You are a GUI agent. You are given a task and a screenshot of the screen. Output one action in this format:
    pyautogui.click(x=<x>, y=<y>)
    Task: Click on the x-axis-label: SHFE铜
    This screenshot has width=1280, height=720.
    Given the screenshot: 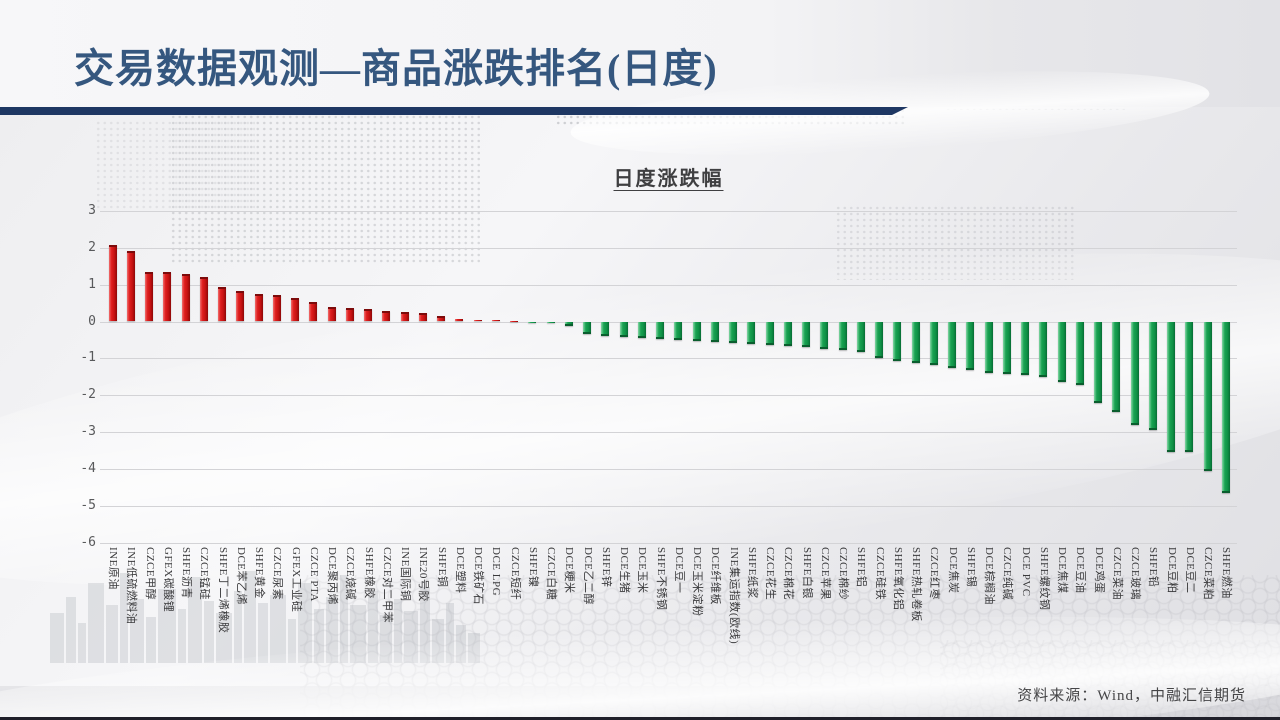 What is the action you would take?
    pyautogui.click(x=441, y=567)
    